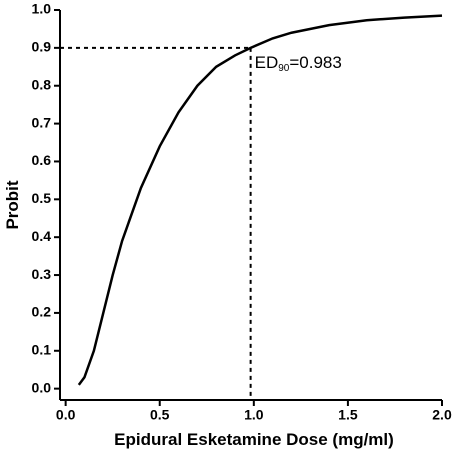 Image resolution: width=457 pixels, height=456 pixels. Describe the element at coordinates (284, 68) in the screenshot. I see `annotation-subscript: 90` at that location.